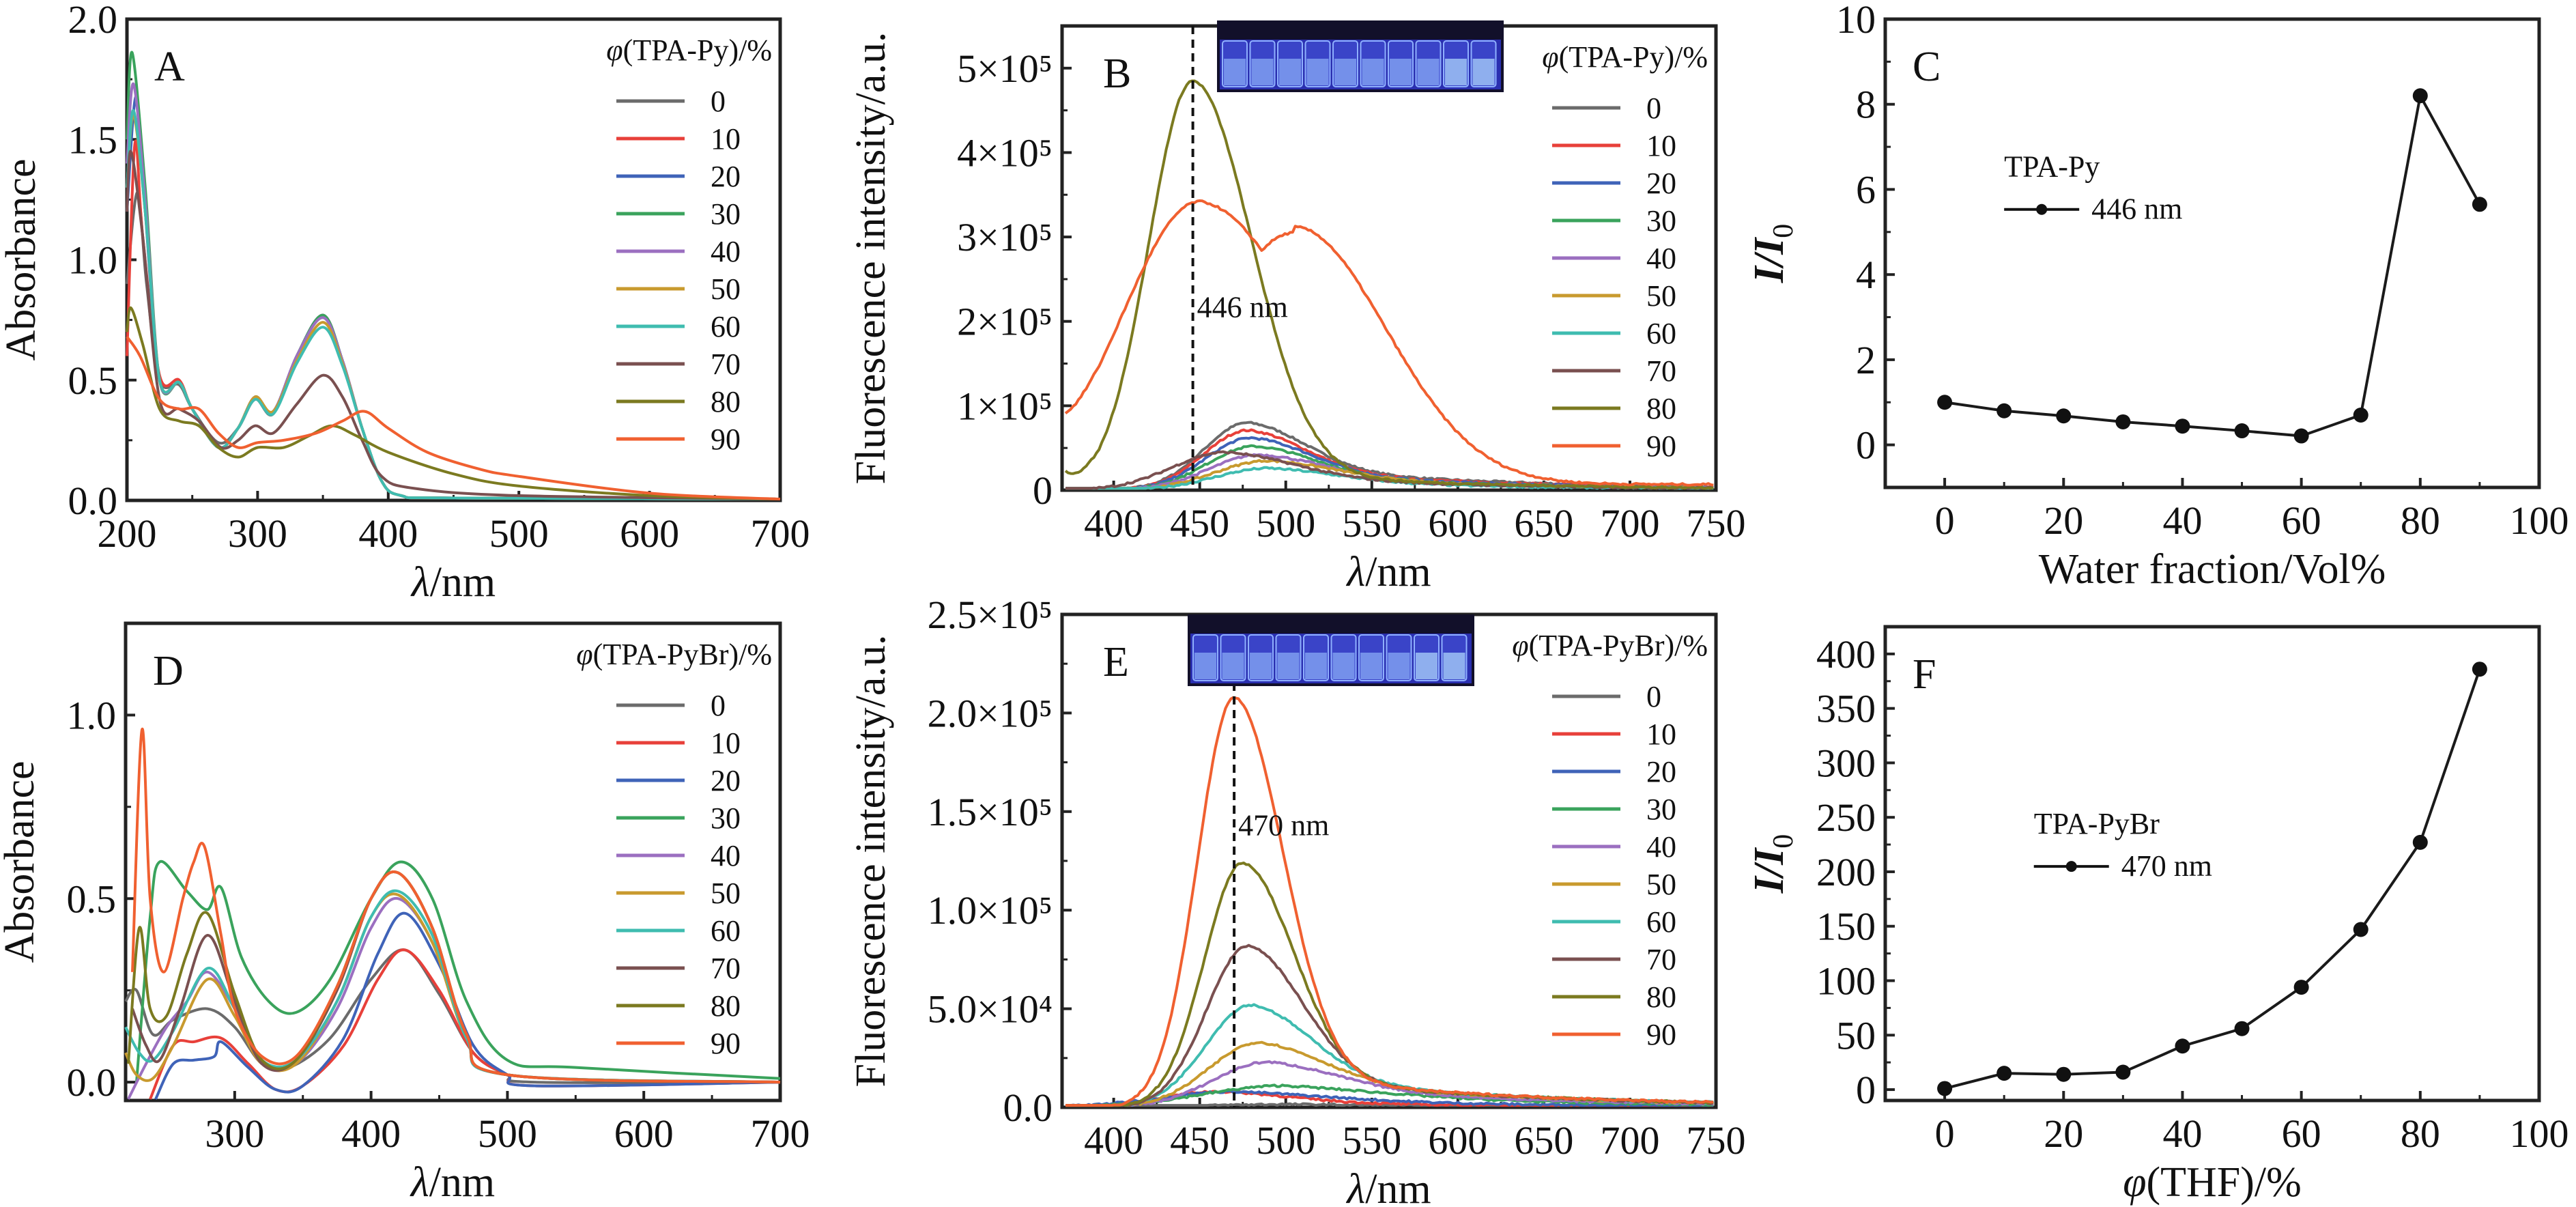 Image resolution: width=2576 pixels, height=1207 pixels. What do you see at coordinates (1866, 275) in the screenshot?
I see `y-tick-label: 4` at bounding box center [1866, 275].